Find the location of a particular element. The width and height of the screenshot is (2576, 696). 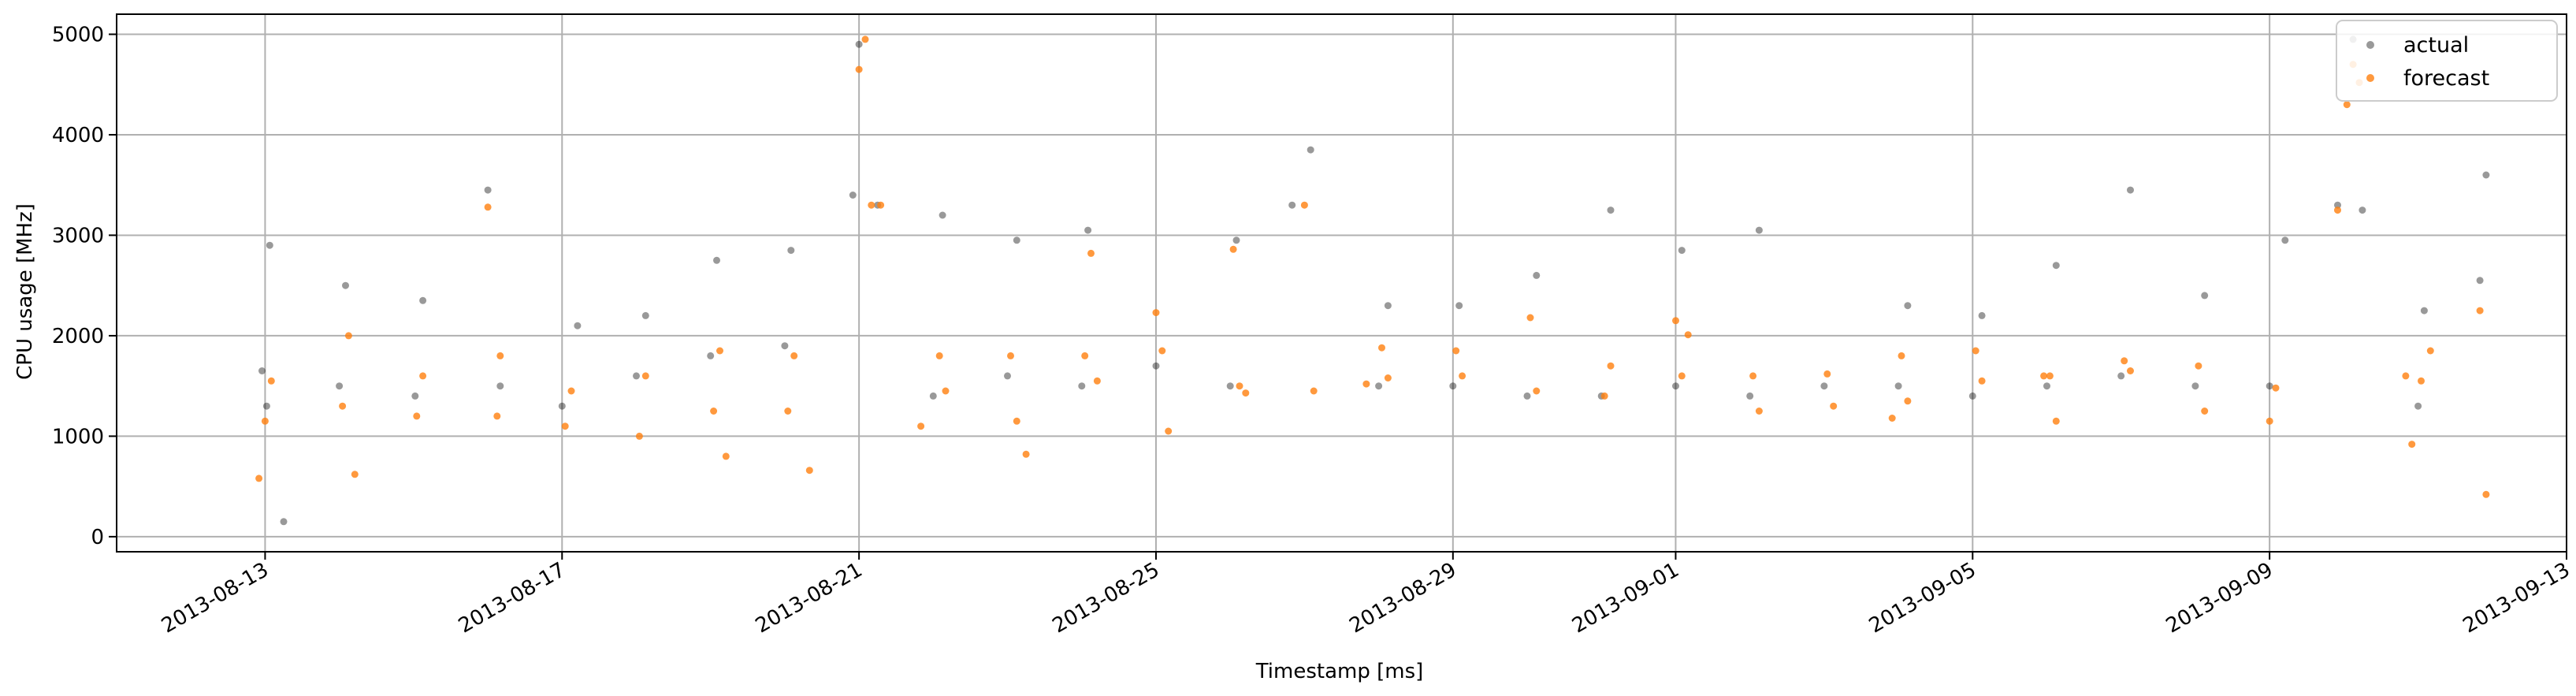

y-tick-label: 2000 is located at coordinates (78, 337).